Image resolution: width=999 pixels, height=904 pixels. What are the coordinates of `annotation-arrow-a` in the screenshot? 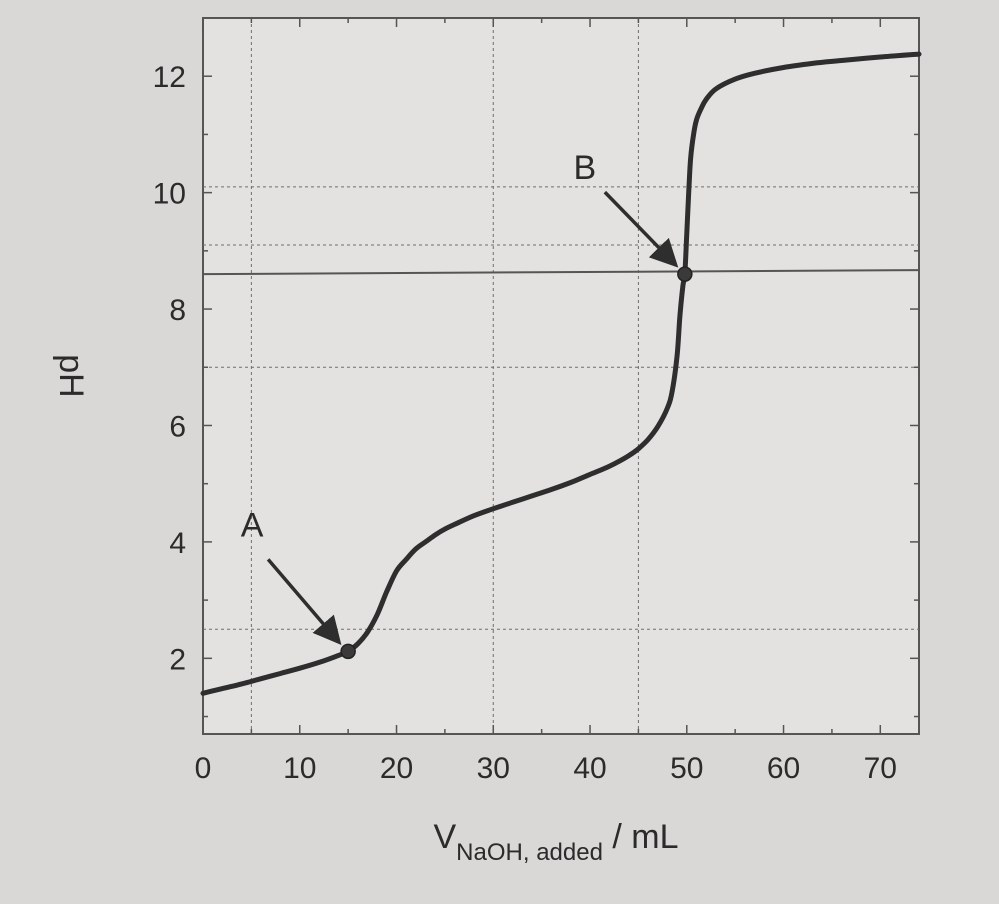 It's located at (304, 601).